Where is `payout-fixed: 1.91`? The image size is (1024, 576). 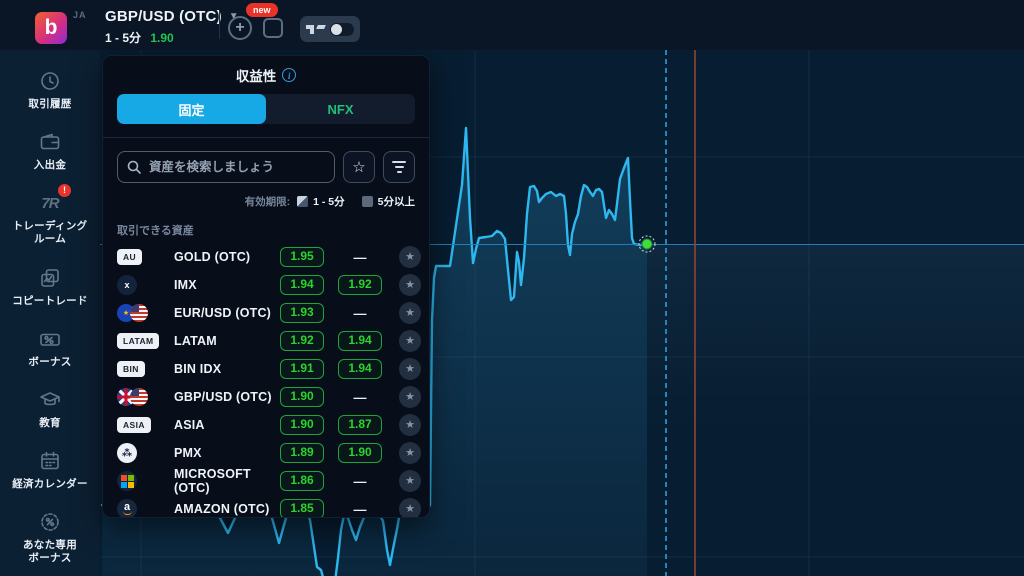
payout-fixed: 1.91 is located at coordinates (302, 369).